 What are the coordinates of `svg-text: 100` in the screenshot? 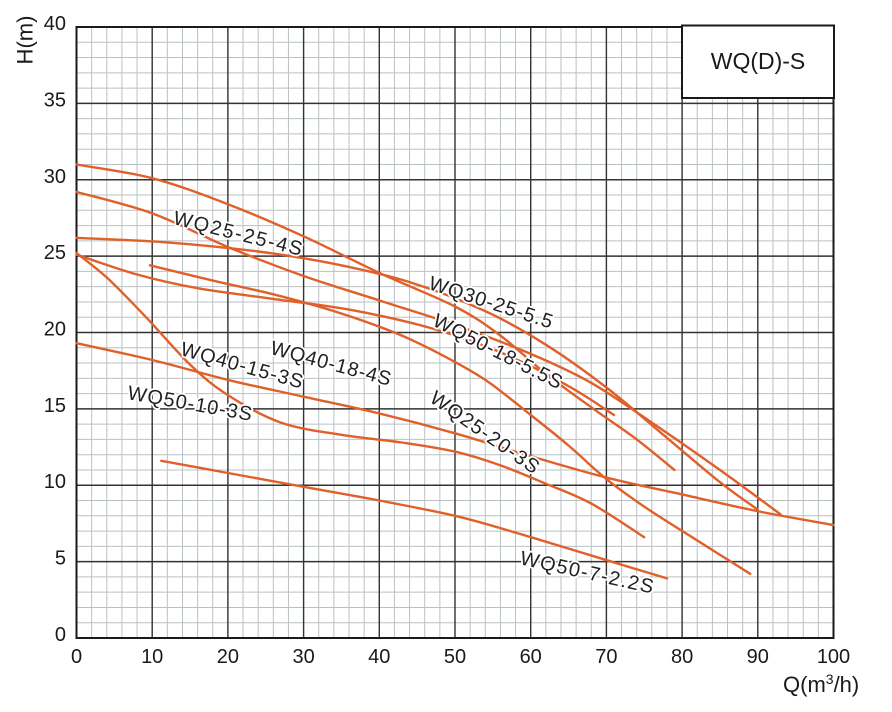 It's located at (833, 657).